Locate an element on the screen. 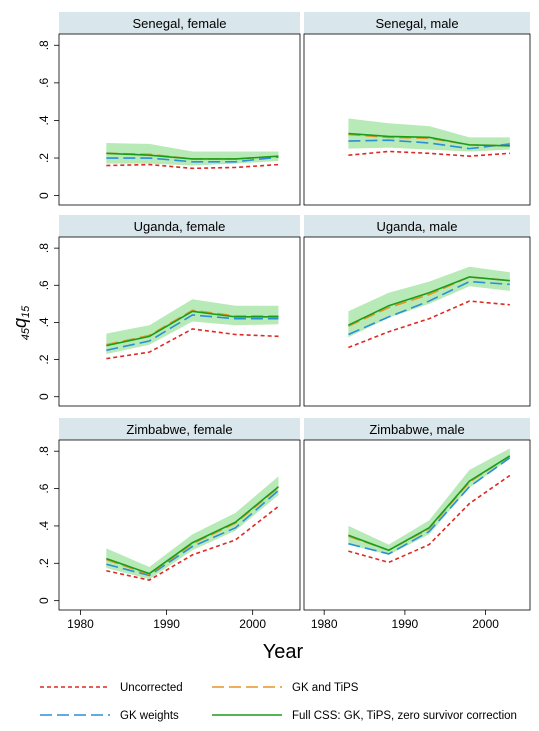  panel: Senegal, female is located at coordinates (179, 109).